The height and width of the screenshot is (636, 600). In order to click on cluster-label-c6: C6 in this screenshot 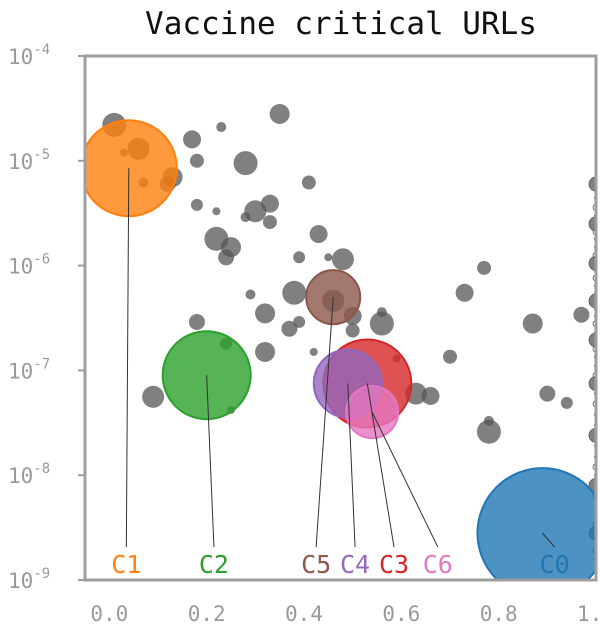, I will do `click(438, 564)`.